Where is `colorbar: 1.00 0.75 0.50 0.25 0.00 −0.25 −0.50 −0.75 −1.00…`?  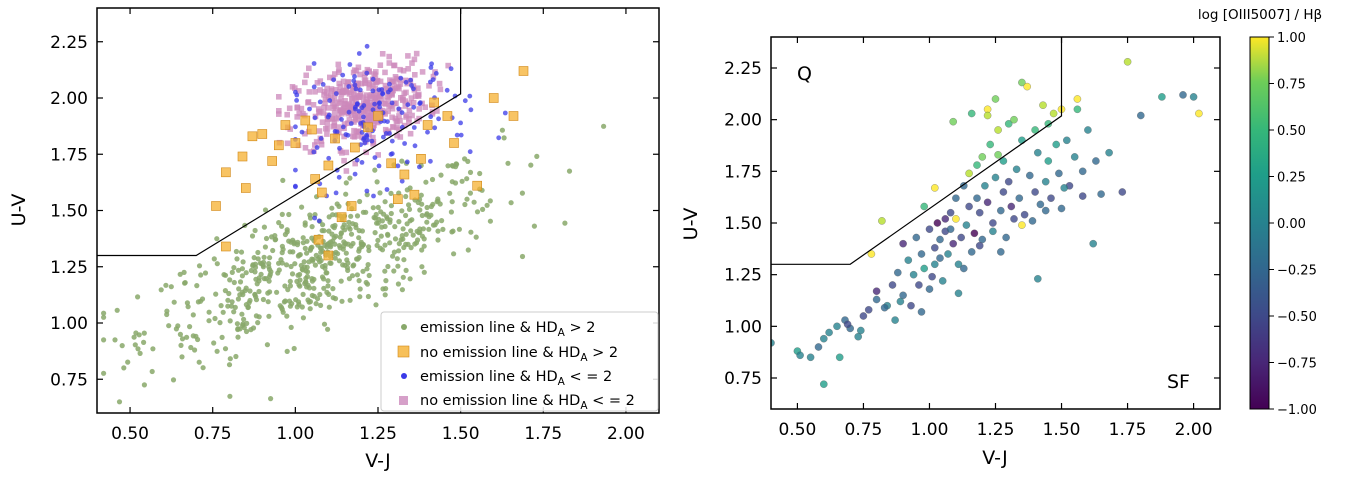 colorbar: 1.00 0.75 0.50 0.25 0.00 −0.25 −0.50 −0.75 −1.00… is located at coordinates (1260, 212).